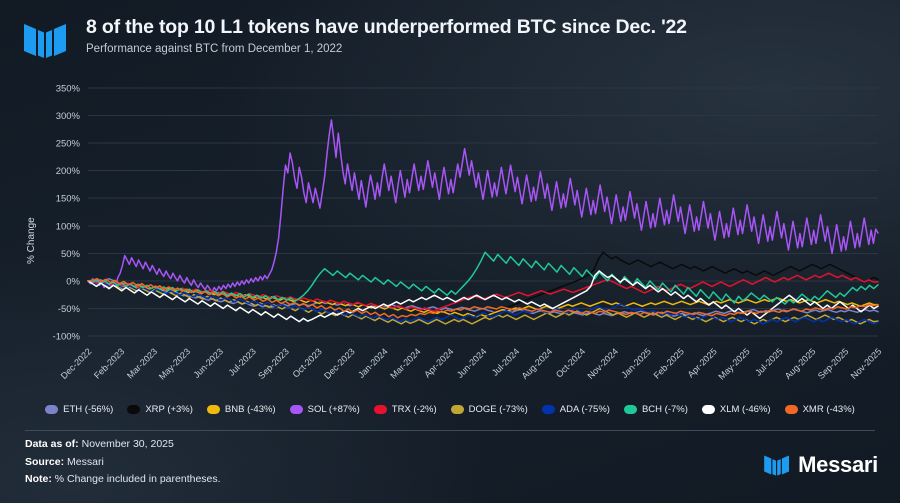  What do you see at coordinates (833, 363) in the screenshot?
I see `x-axis-tick-label: Sep-2025` at bounding box center [833, 363].